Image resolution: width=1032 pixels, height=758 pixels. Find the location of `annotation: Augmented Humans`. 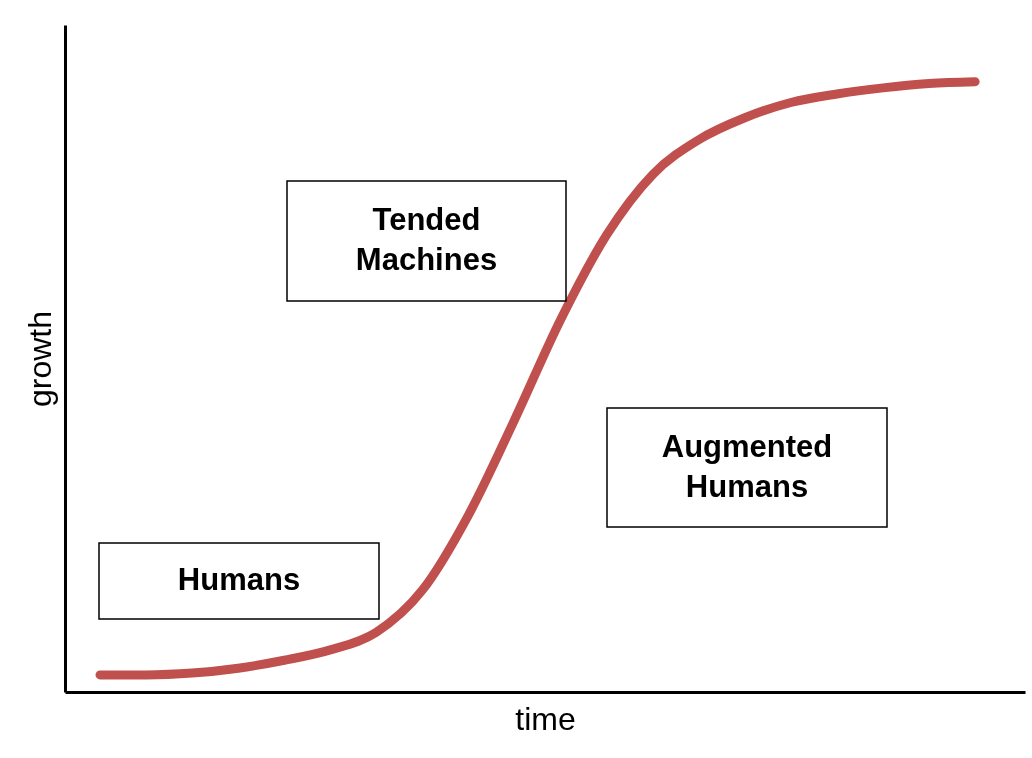

annotation: Augmented Humans is located at coordinates (747, 466).